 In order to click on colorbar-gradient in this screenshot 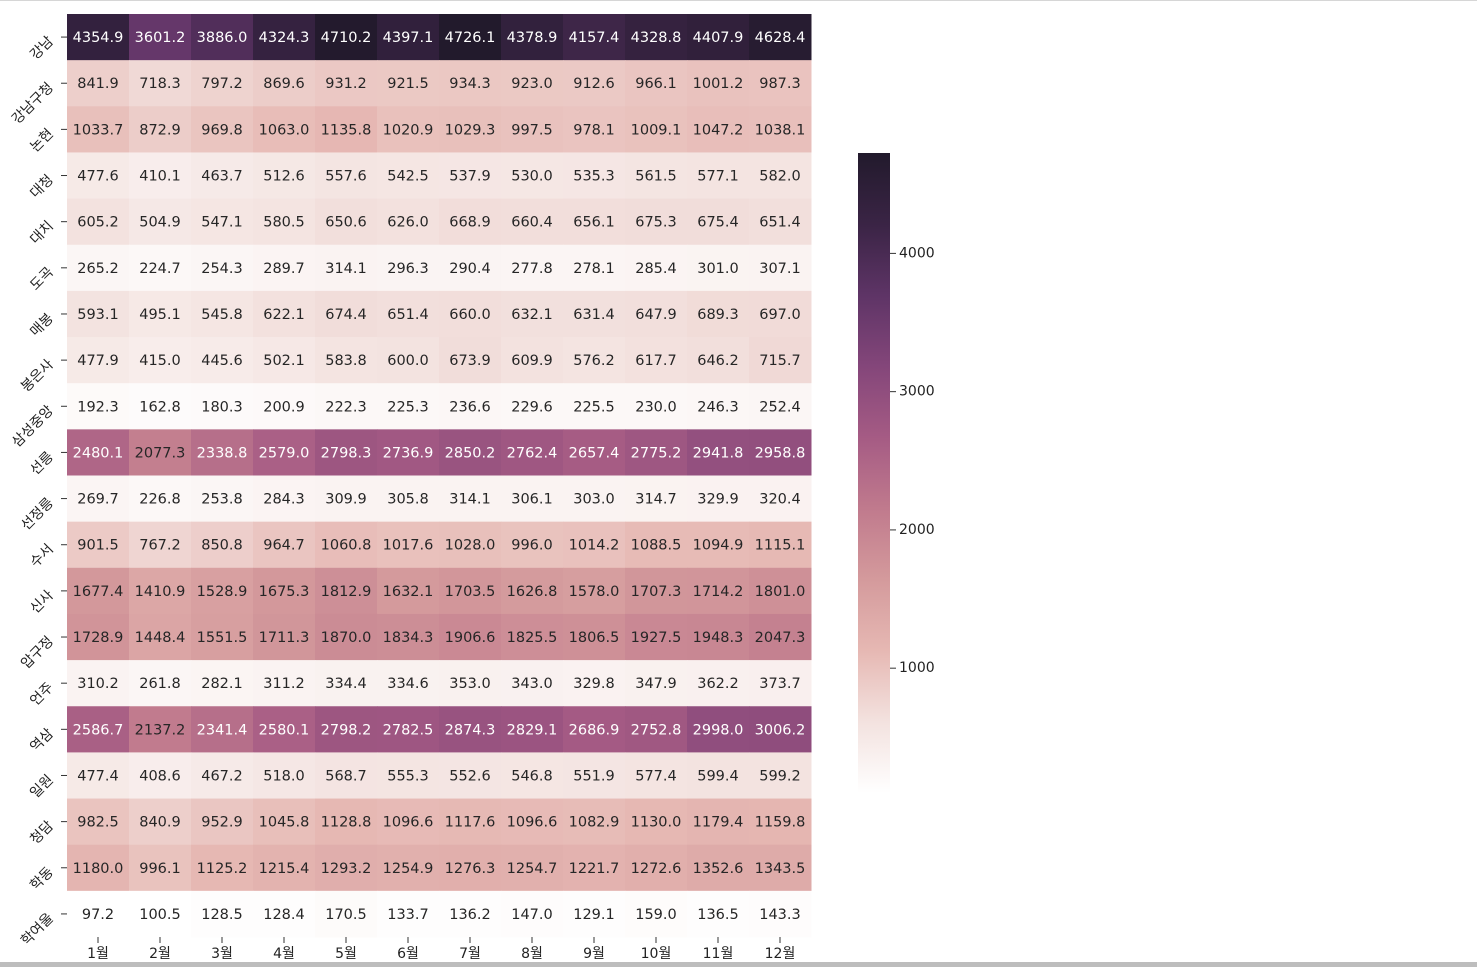, I will do `click(874, 473)`.